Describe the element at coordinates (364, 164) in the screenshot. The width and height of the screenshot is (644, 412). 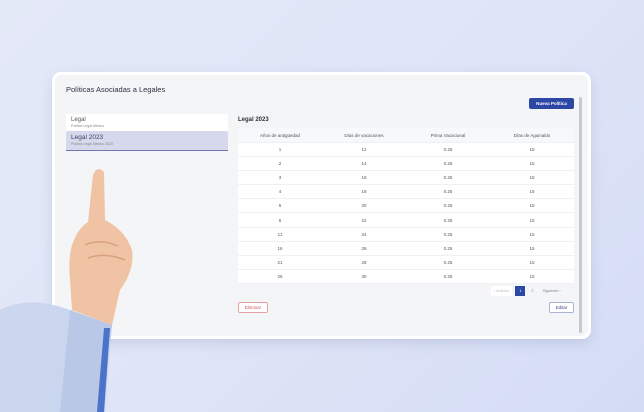
I see `table-cell: 14` at that location.